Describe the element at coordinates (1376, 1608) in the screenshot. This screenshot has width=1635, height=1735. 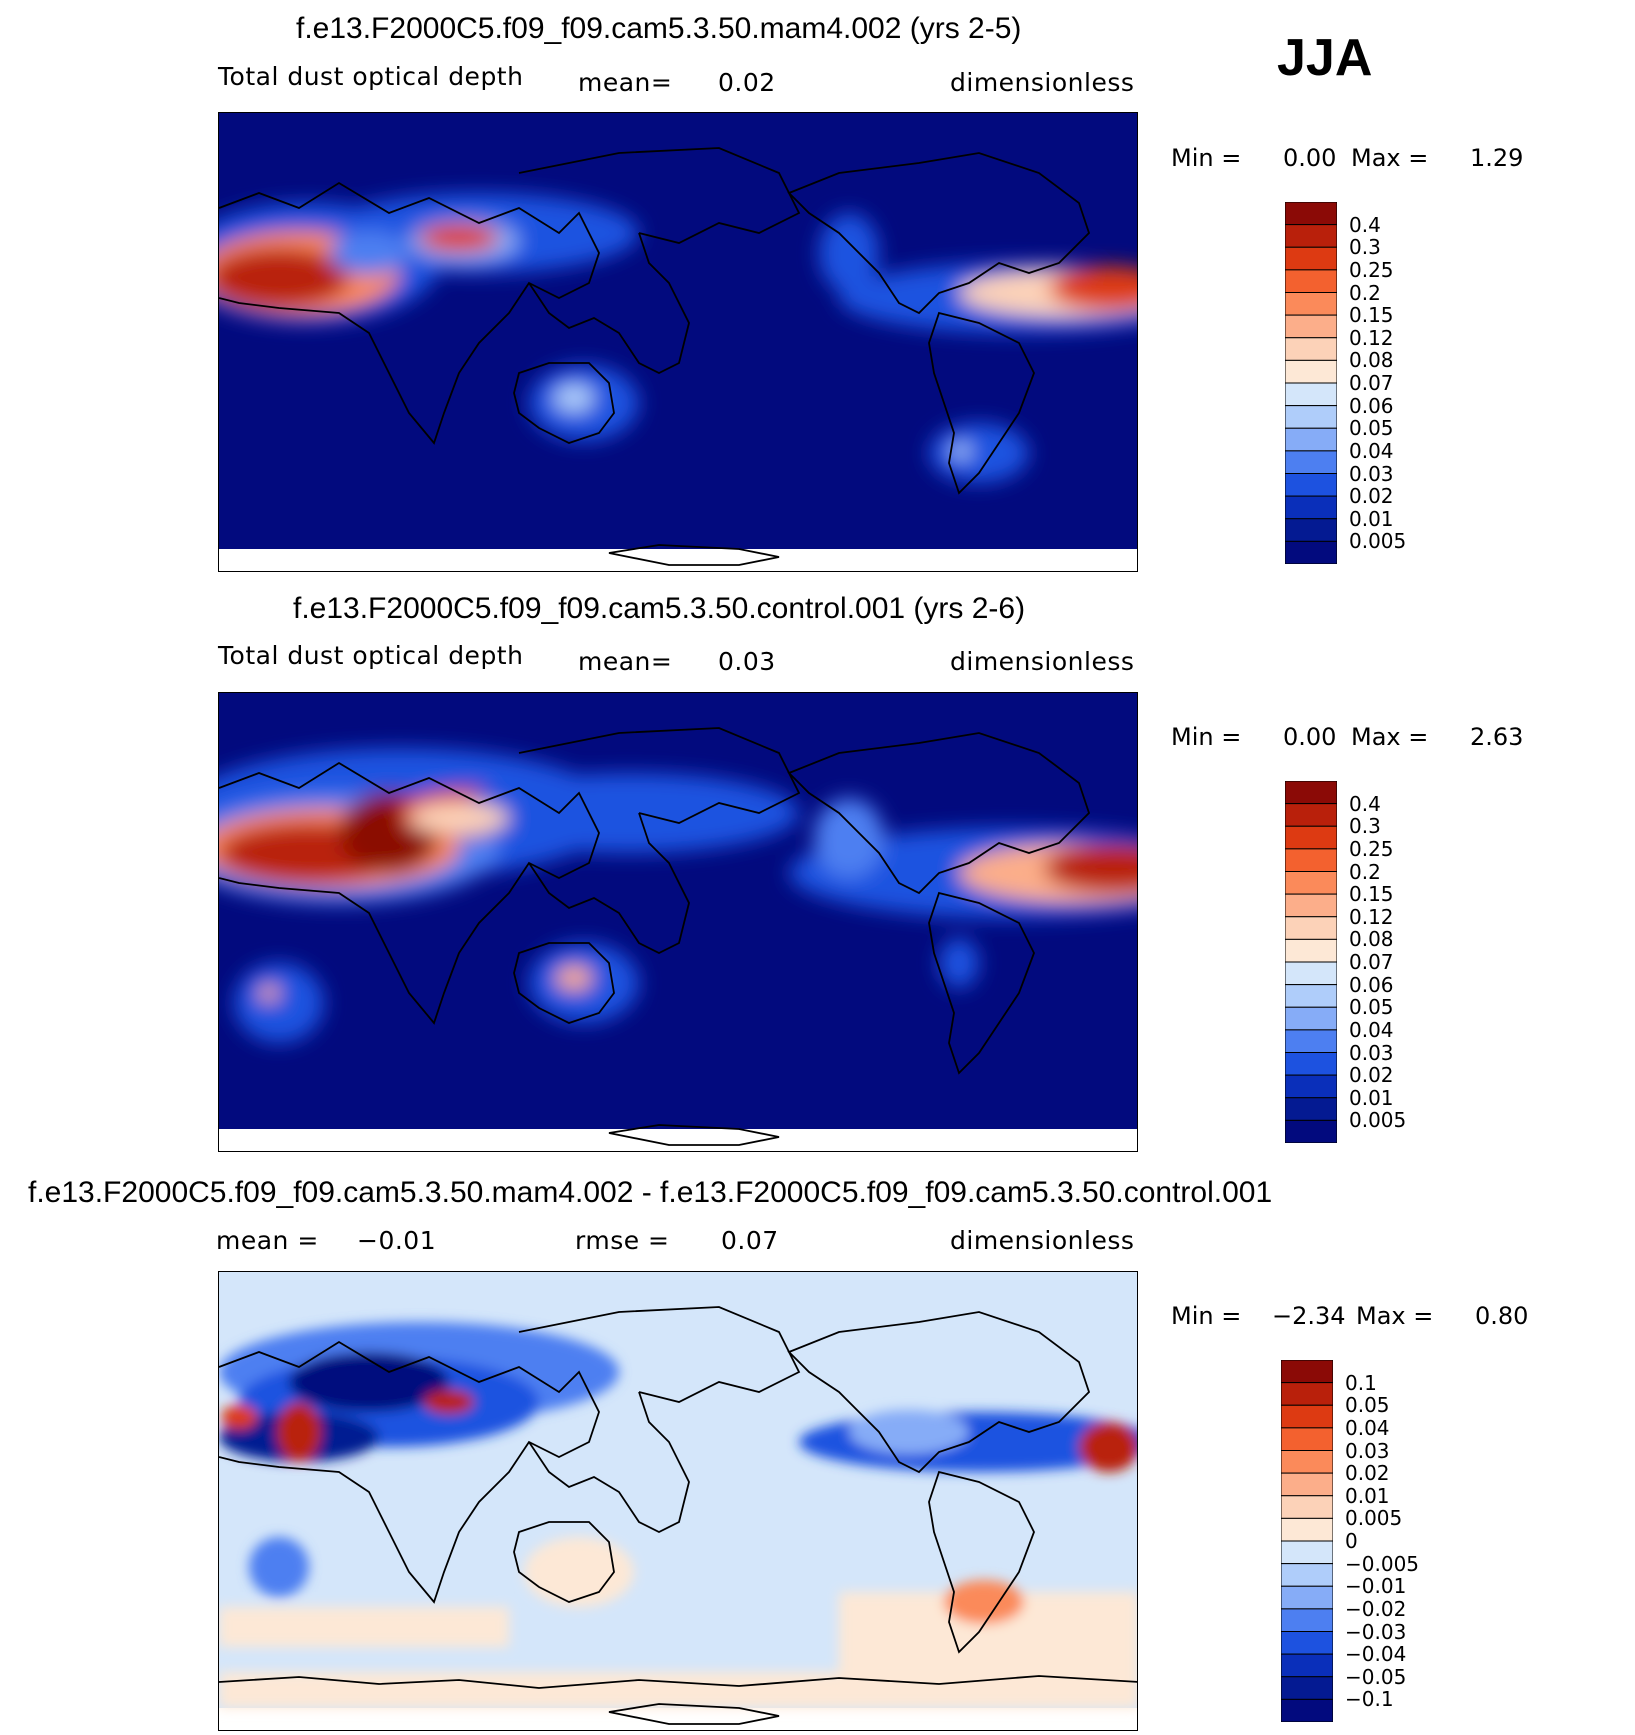
I see `colorbar-tick-label: −0.02` at that location.